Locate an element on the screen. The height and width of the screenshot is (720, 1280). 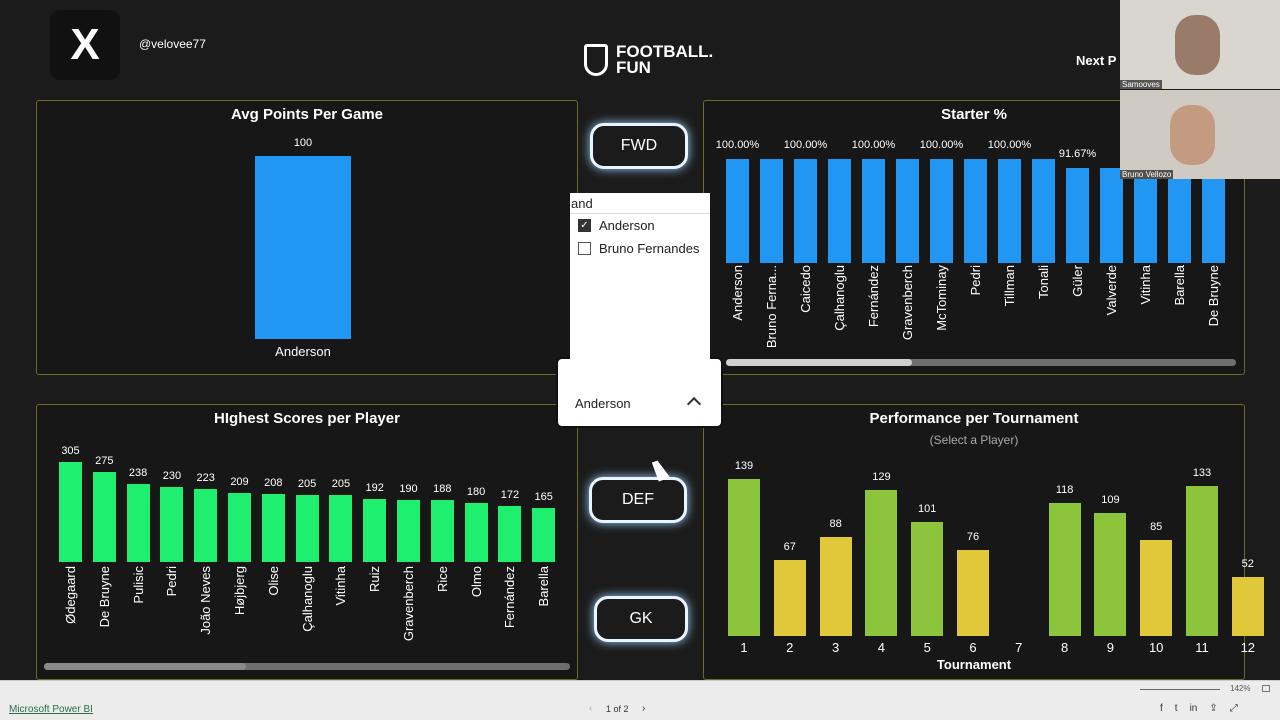
starter-category-label: Güler is located at coordinates (1077, 281).